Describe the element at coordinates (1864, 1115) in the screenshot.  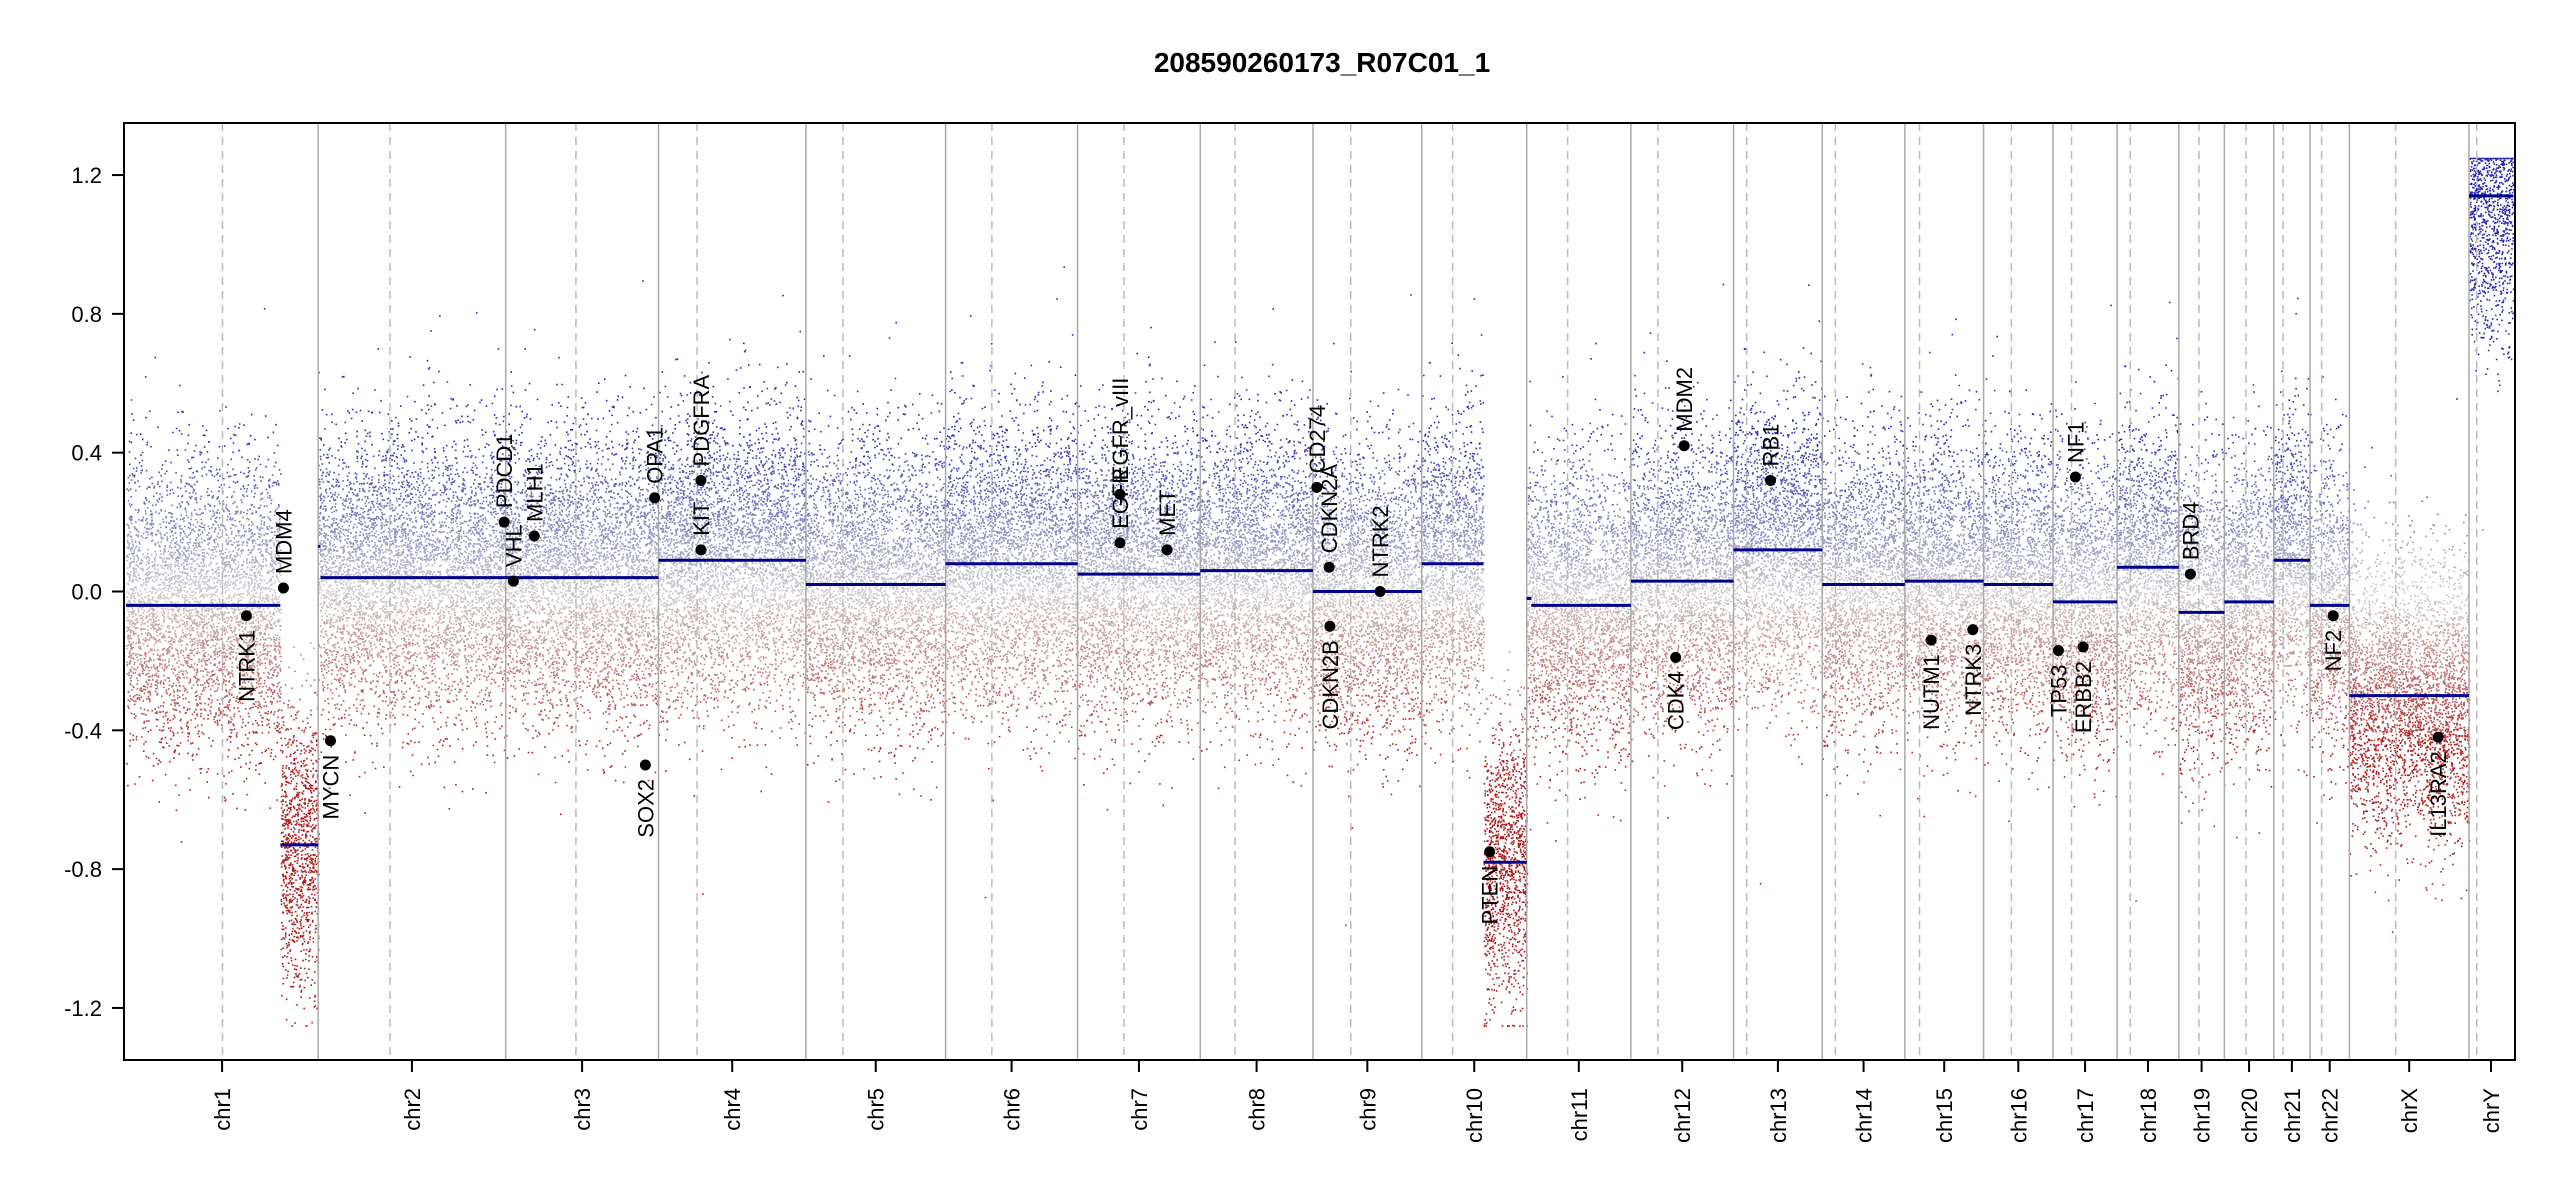
I see `chromosome-label: chr14` at that location.